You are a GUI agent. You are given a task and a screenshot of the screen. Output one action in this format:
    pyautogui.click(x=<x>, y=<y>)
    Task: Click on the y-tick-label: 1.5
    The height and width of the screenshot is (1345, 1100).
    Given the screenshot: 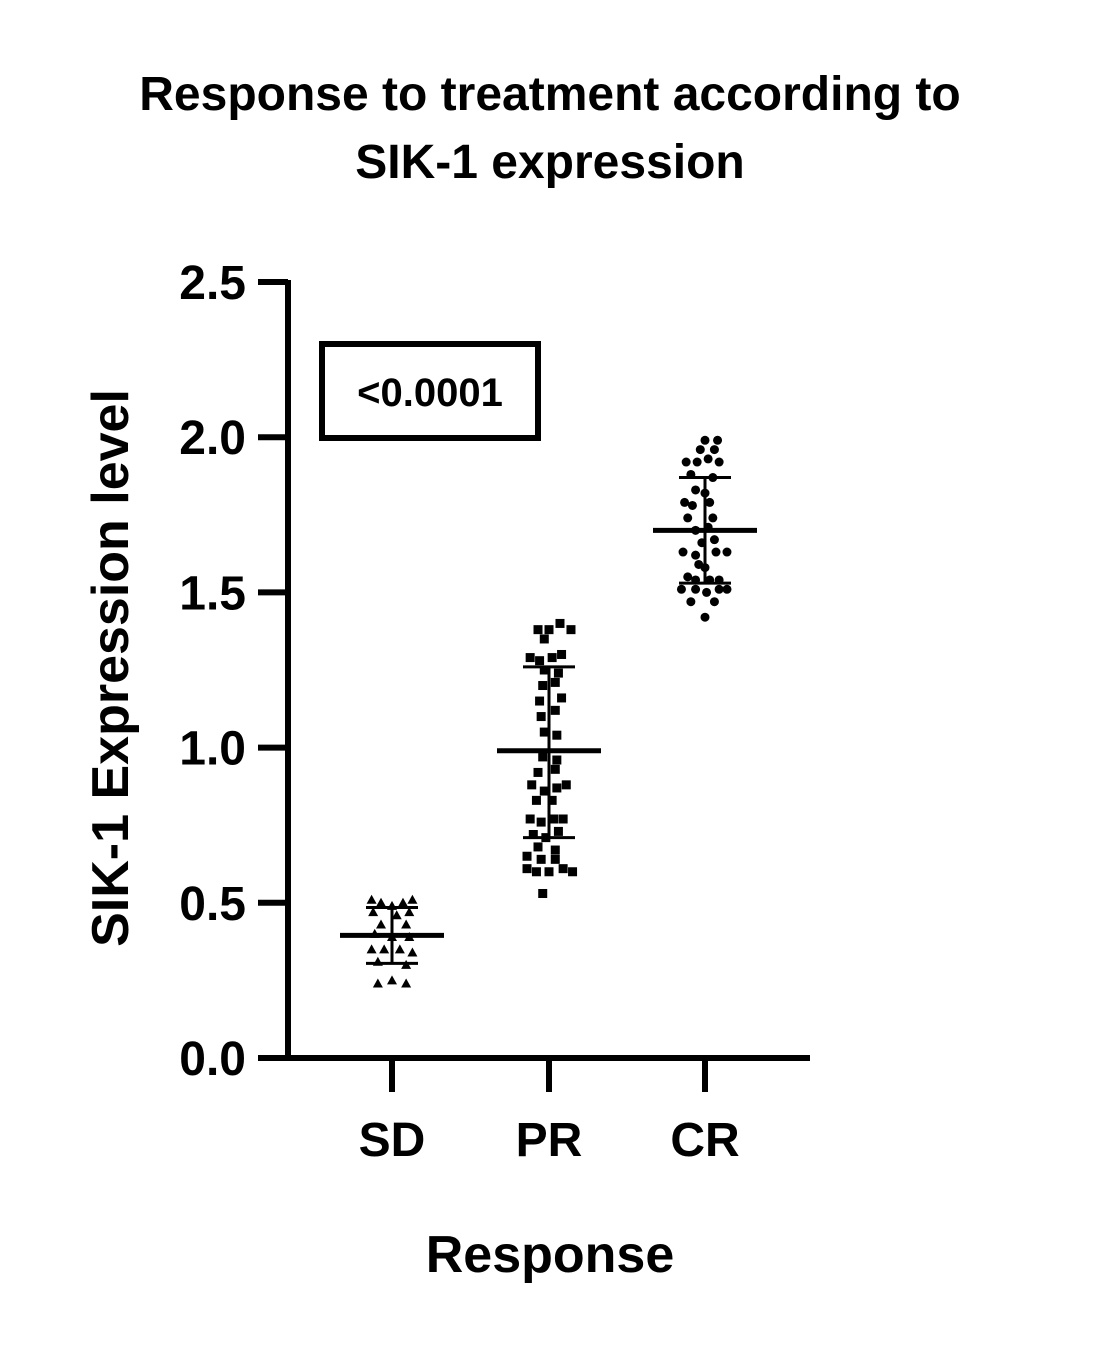 What is the action you would take?
    pyautogui.click(x=212, y=593)
    